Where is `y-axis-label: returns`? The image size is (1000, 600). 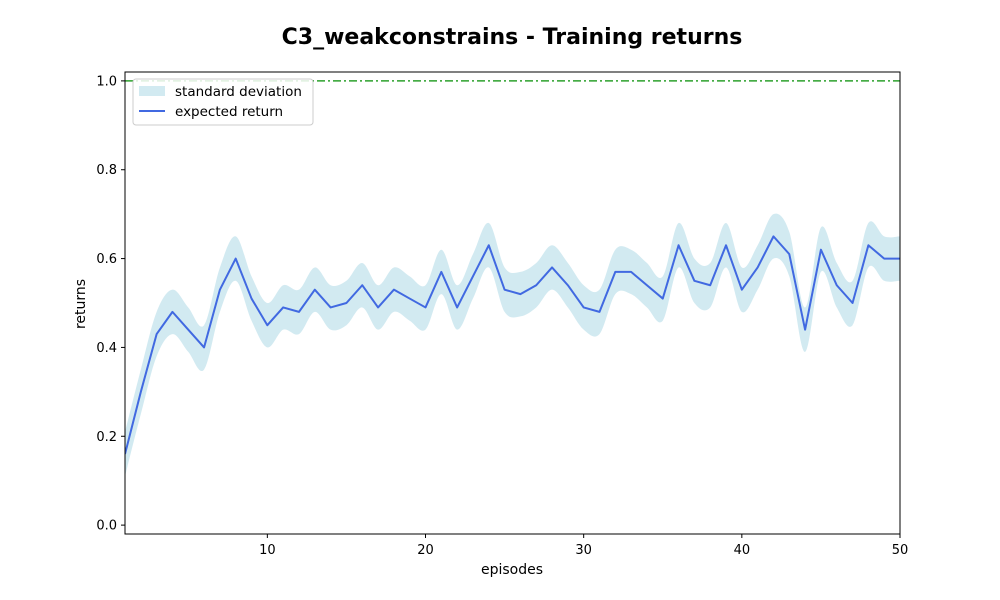
y-axis-label: returns is located at coordinates (81, 304).